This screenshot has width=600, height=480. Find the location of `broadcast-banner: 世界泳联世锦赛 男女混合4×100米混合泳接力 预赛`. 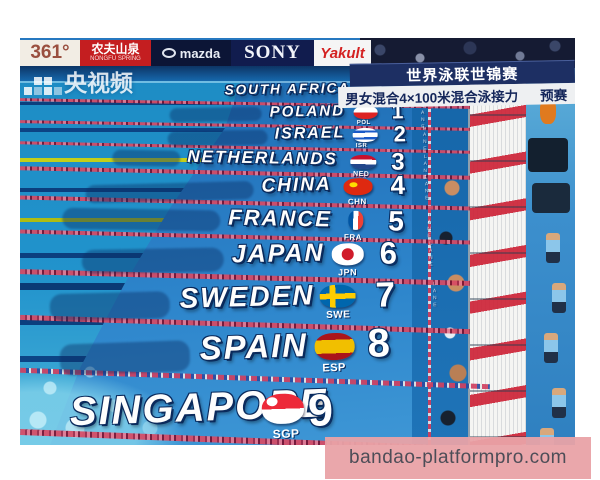

broadcast-banner: 世界泳联世锦赛 男女混合4×100米混合泳接力 预赛 is located at coordinates (456, 84).